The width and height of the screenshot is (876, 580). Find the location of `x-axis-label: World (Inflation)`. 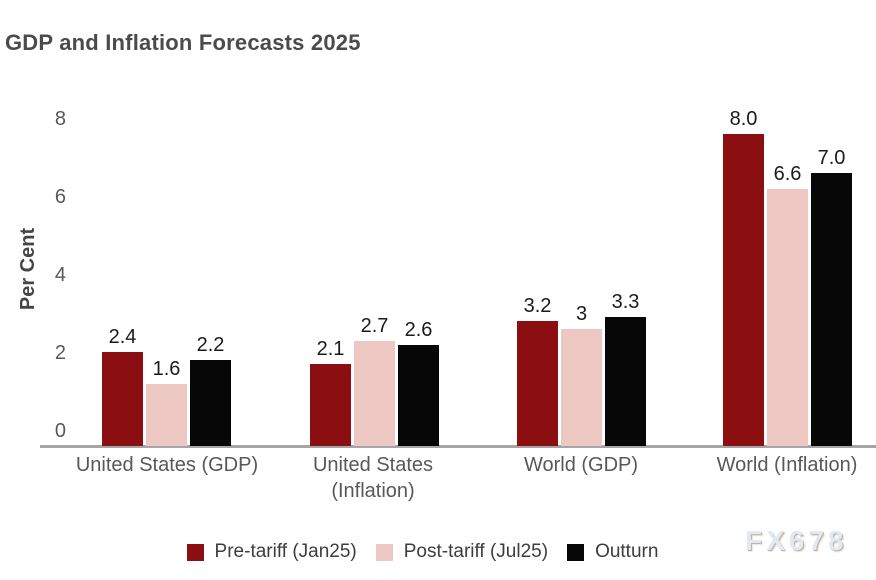

x-axis-label: World (Inflation) is located at coordinates (787, 465).